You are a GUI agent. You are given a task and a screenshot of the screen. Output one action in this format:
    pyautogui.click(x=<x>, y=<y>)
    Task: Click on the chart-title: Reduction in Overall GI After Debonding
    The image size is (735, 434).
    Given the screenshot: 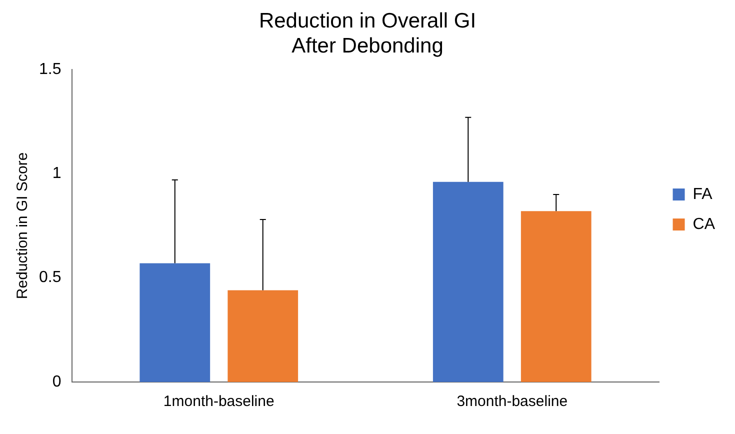 What is the action you would take?
    pyautogui.click(x=367, y=33)
    